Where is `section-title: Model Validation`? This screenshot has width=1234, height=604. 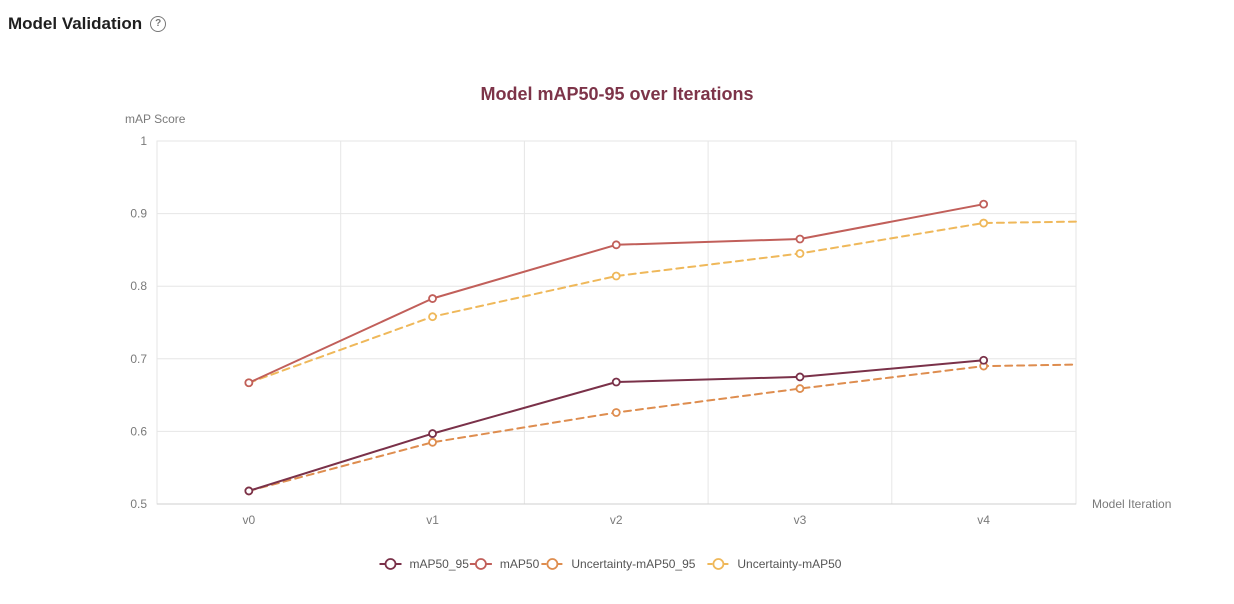
section-title: Model Validation is located at coordinates (75, 23).